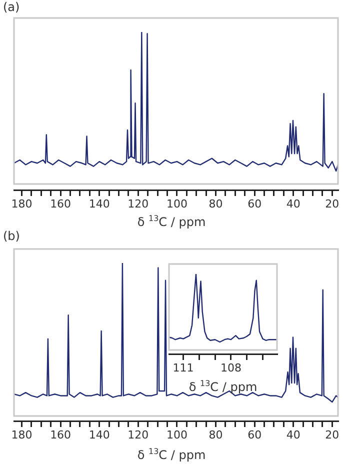  Describe the element at coordinates (11, 236) in the screenshot. I see `chart-title: (b)` at that location.